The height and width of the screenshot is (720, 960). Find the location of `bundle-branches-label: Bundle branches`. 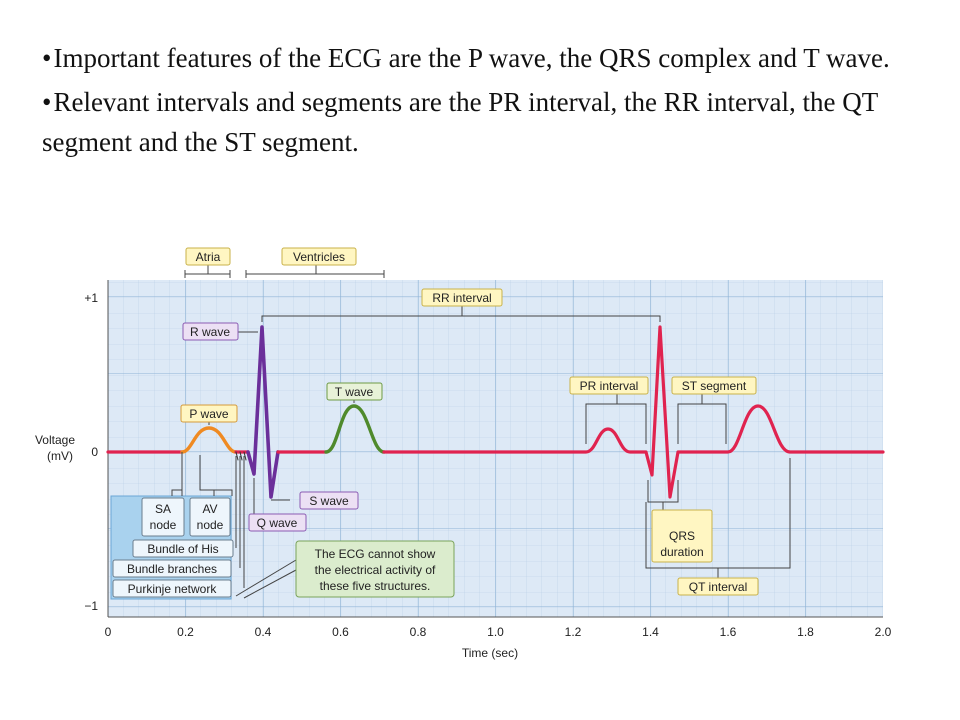

bundle-branches-label: Bundle branches is located at coordinates (172, 569).